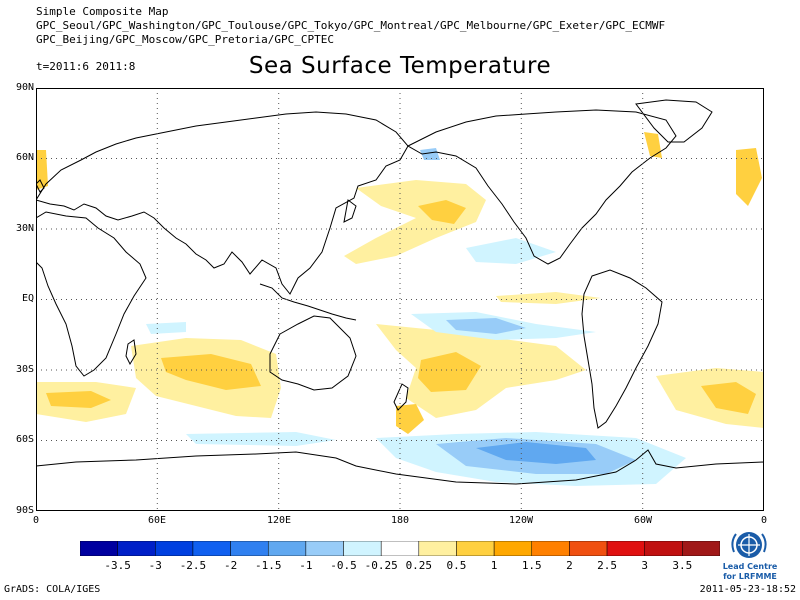 This screenshot has width=800, height=600. Describe the element at coordinates (157, 520) in the screenshot. I see `lon-label-60e: 60E` at that location.